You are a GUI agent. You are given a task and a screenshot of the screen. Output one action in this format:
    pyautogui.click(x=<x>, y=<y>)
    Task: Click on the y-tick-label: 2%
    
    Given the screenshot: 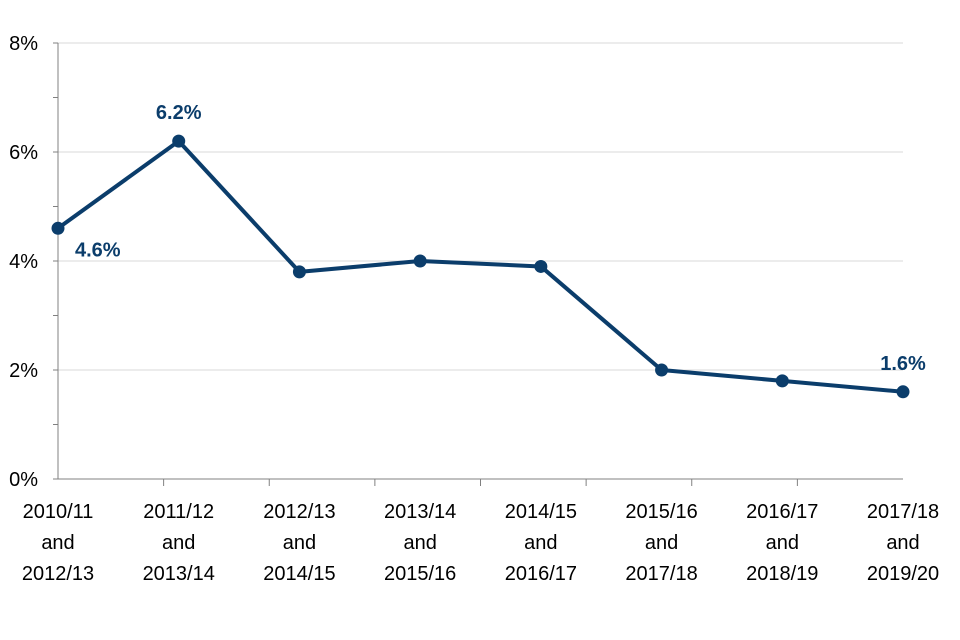 What is the action you would take?
    pyautogui.click(x=23, y=371)
    